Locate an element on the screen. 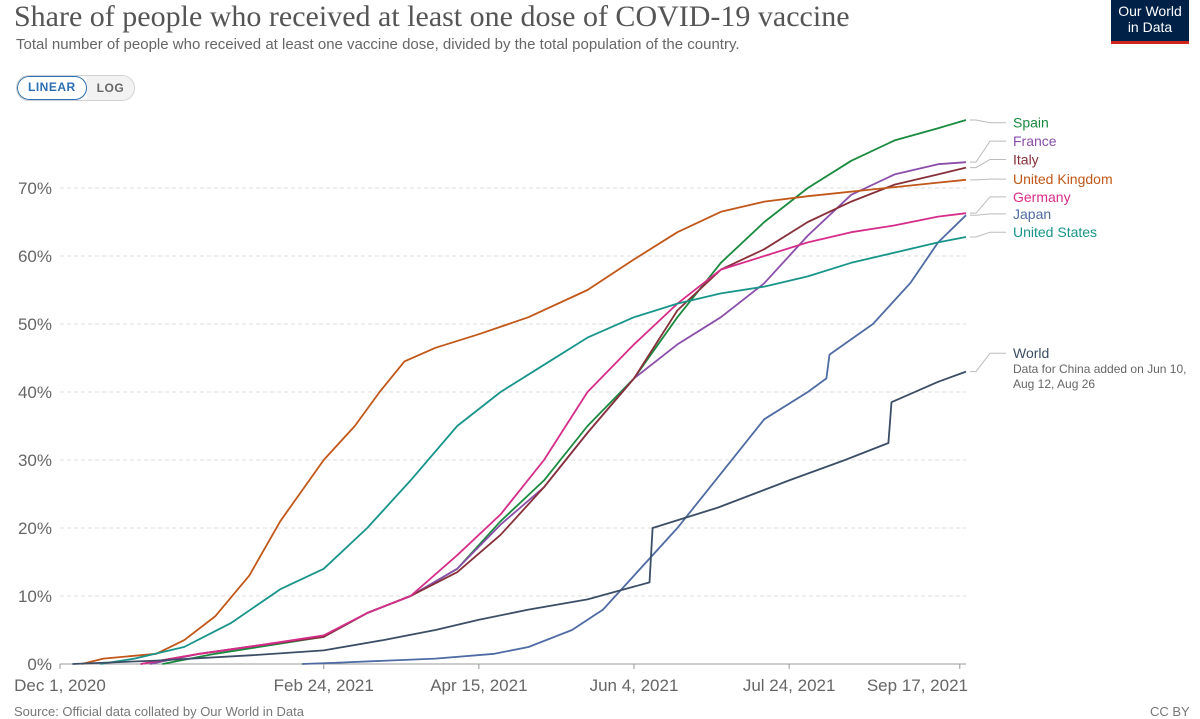 Image resolution: width=1200 pixels, height=719 pixels. license-label: CC BY is located at coordinates (1170, 711).